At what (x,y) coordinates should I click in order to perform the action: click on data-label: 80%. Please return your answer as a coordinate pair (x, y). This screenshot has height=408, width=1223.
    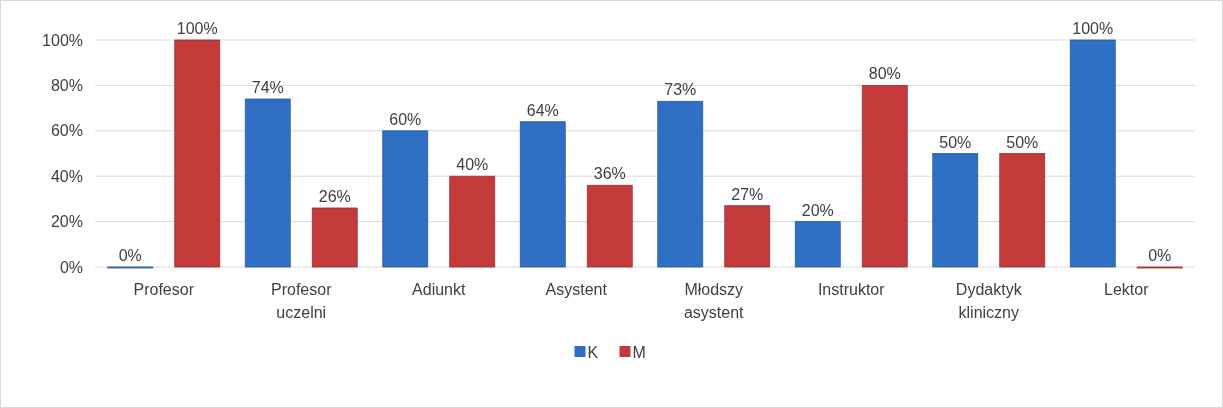
    Looking at the image, I should click on (884, 74).